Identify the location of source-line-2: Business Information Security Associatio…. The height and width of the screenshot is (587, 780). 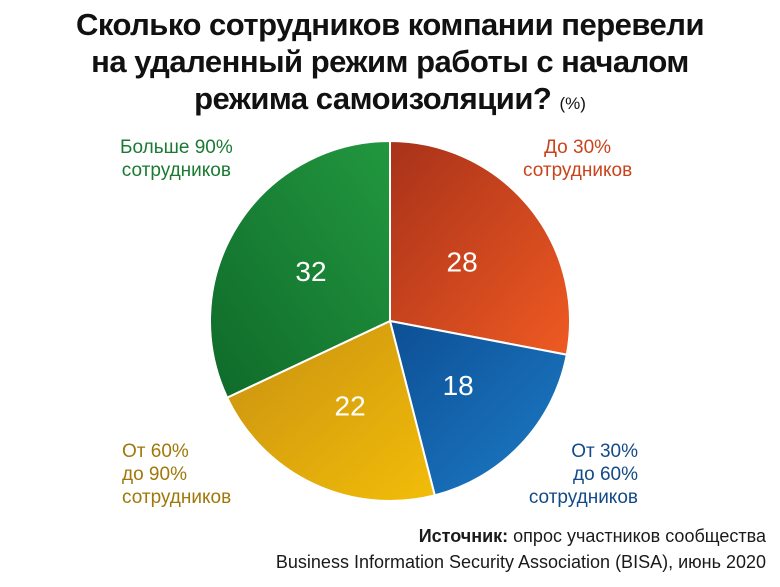
(520, 562).